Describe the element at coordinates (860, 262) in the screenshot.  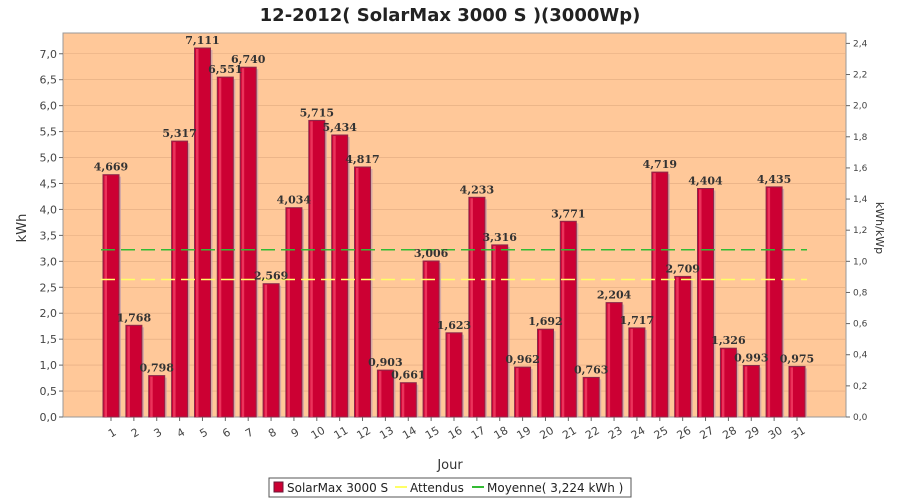
I see `y-right-tick-label: 1,0` at that location.